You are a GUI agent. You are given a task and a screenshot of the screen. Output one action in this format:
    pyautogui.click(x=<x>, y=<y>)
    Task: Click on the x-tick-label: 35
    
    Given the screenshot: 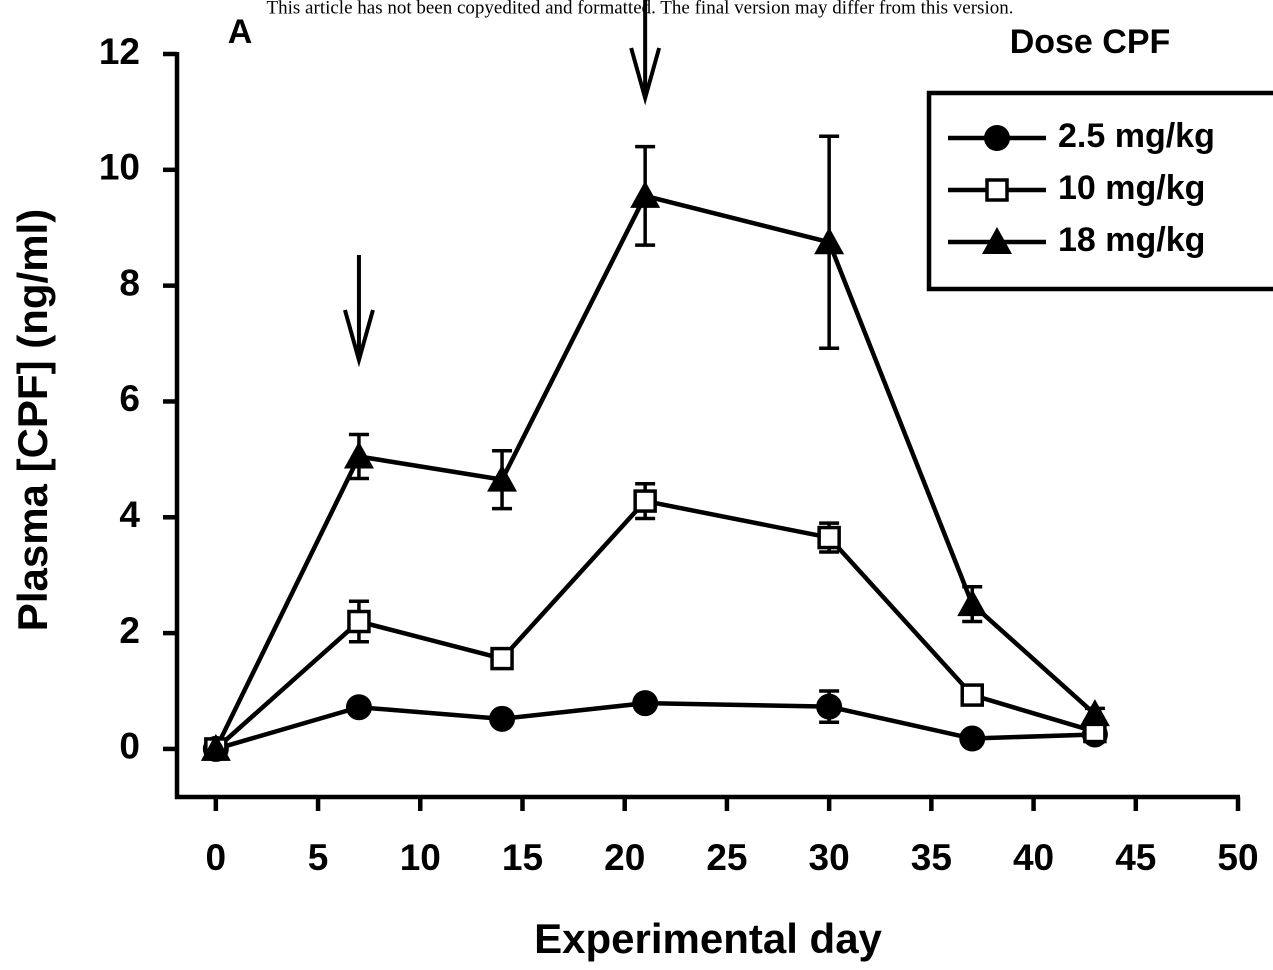 What is the action you would take?
    pyautogui.click(x=931, y=857)
    